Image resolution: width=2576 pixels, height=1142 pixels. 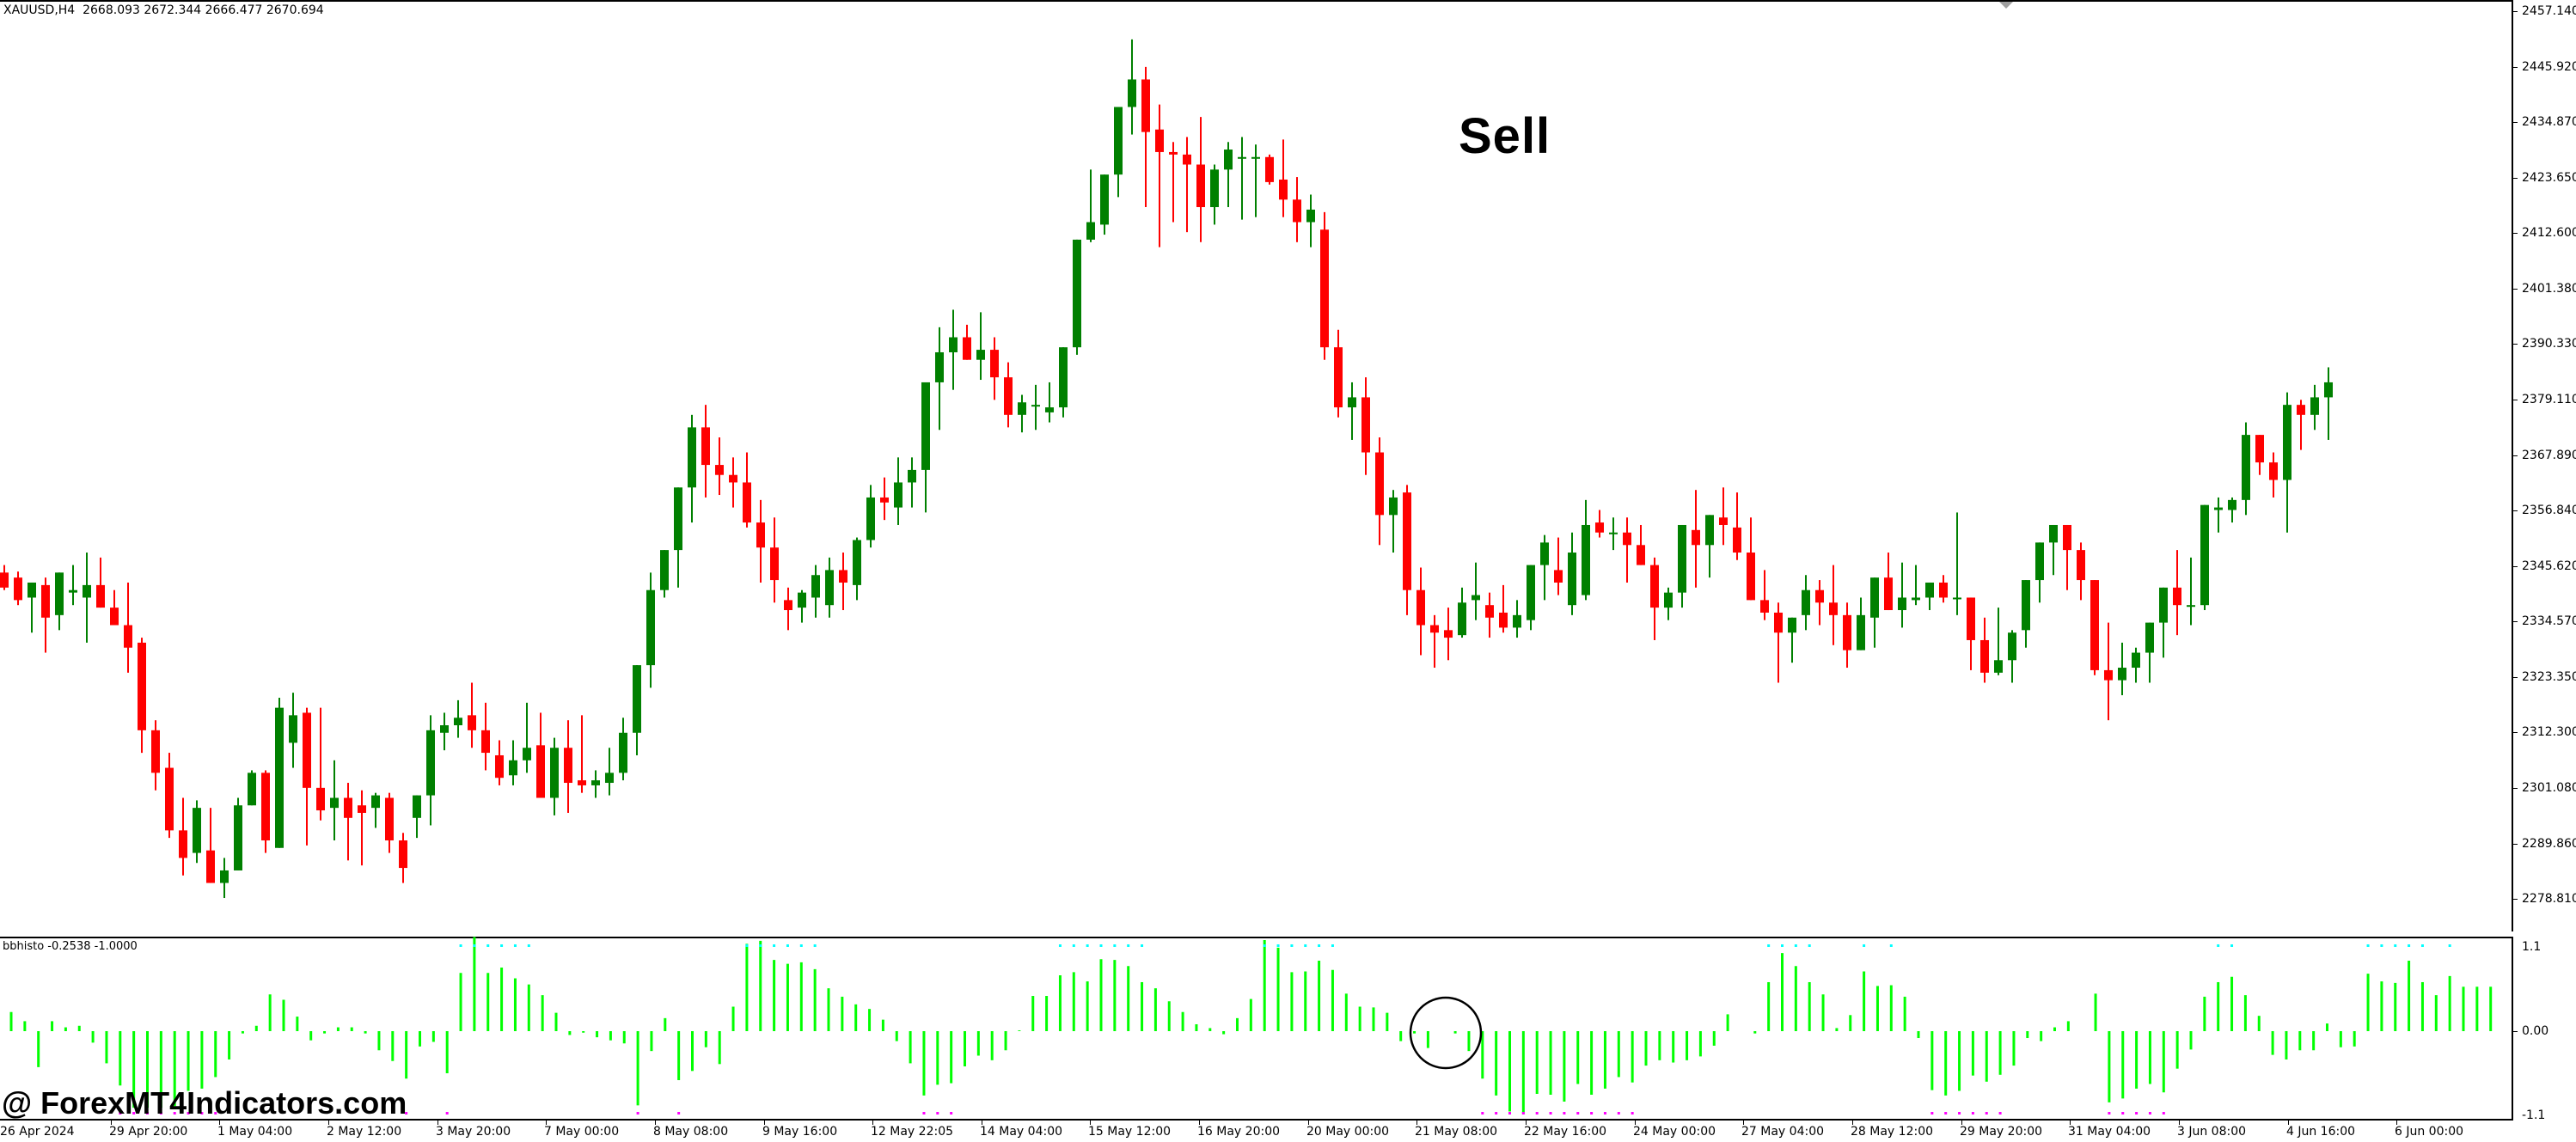 What do you see at coordinates (2549, 11) in the screenshot?
I see `price-axis-label: 2457.140` at bounding box center [2549, 11].